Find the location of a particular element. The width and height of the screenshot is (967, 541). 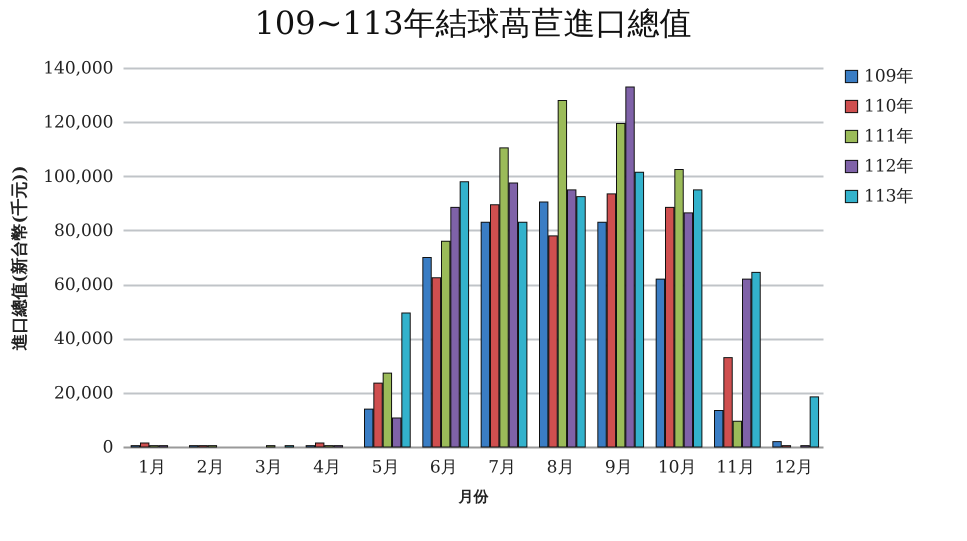

y-tick-label: 60,000 is located at coordinates (84, 285).